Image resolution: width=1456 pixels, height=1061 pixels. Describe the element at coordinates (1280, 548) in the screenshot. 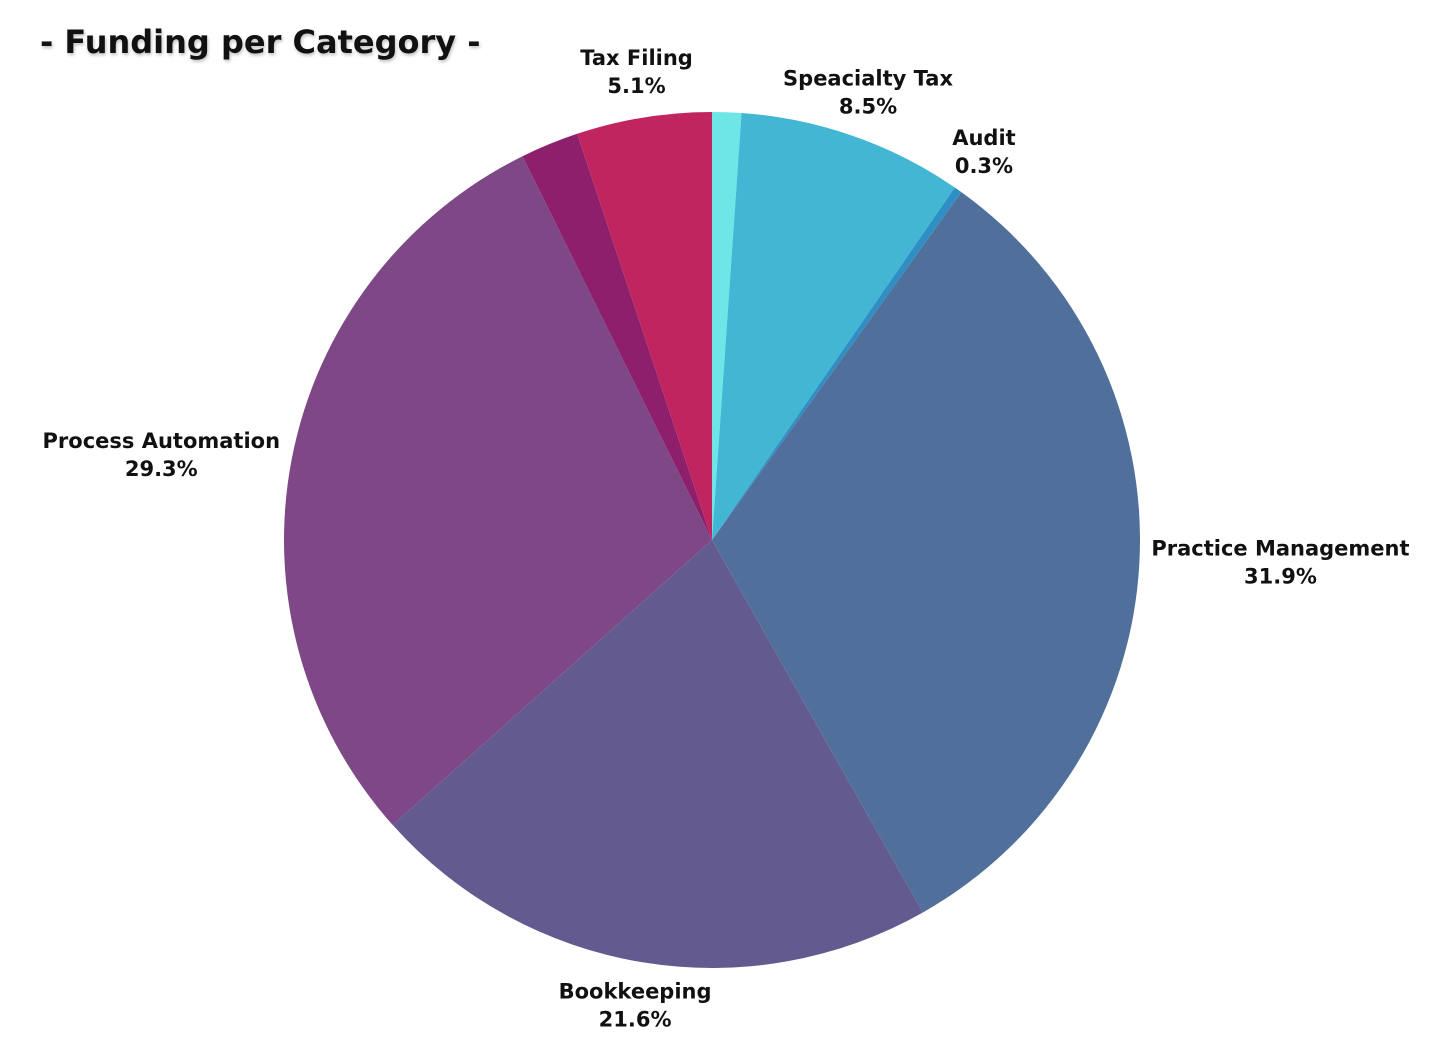

I see `slice-label: Practice Management` at that location.